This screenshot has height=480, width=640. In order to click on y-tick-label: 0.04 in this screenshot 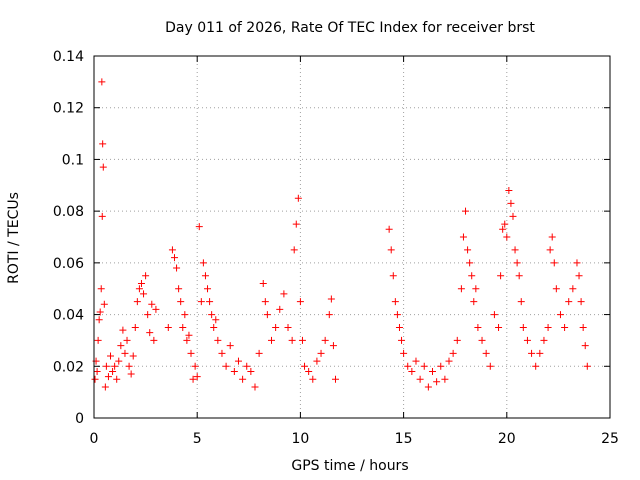, I will do `click(68, 316)`.